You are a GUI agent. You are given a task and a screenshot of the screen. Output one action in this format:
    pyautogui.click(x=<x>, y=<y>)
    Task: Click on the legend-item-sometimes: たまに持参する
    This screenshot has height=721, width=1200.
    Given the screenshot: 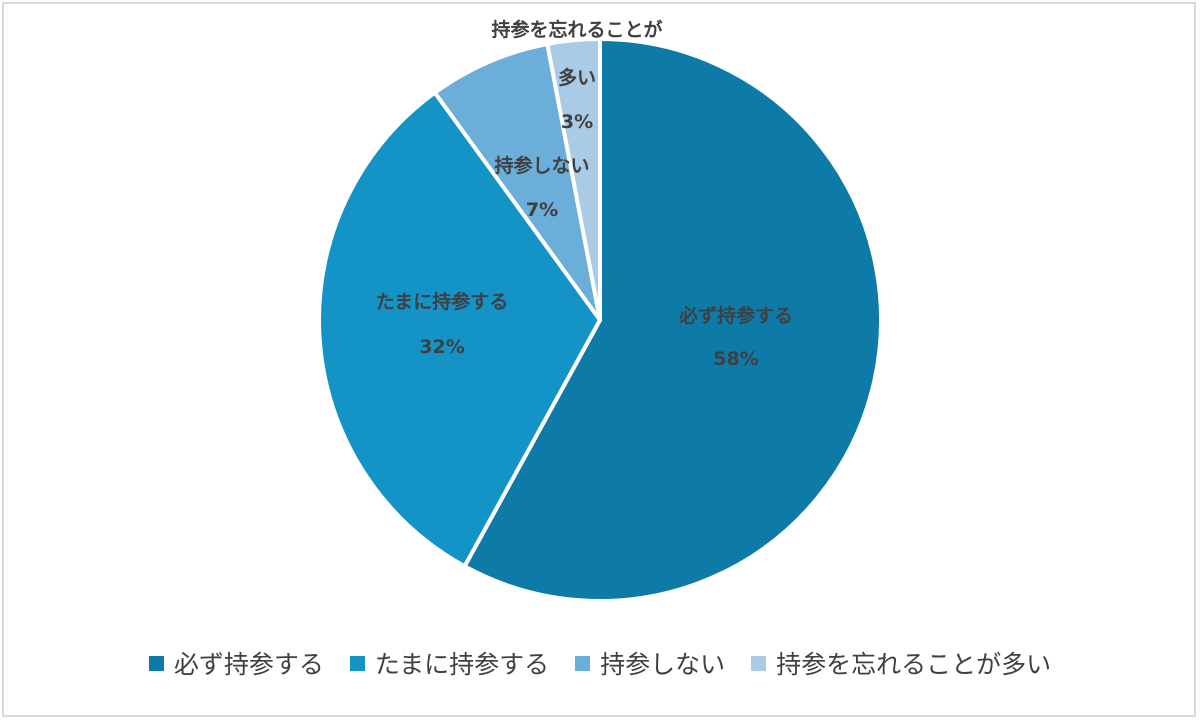 What is the action you would take?
    pyautogui.click(x=449, y=663)
    